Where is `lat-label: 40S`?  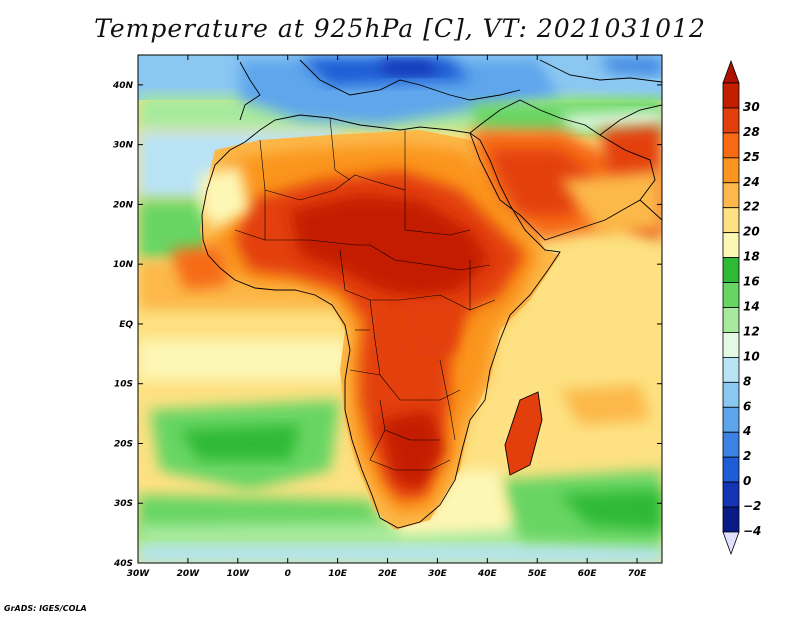 lat-label: 40S is located at coordinates (123, 564).